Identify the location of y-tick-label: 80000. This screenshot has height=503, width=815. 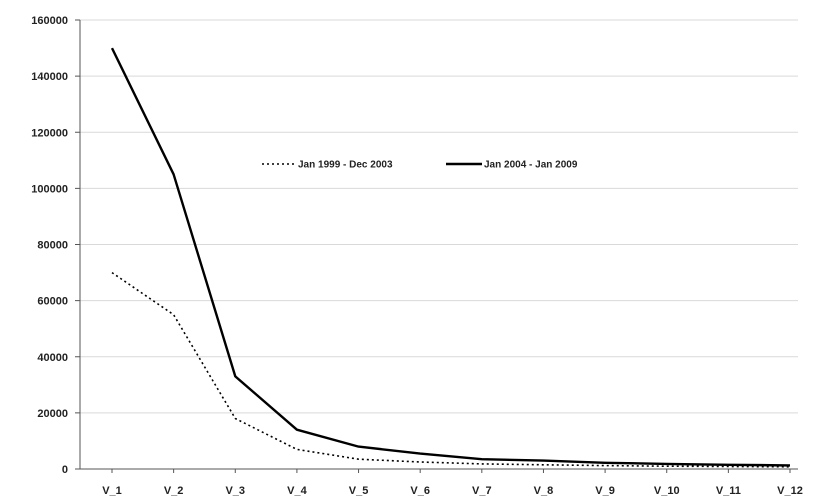
(52, 246).